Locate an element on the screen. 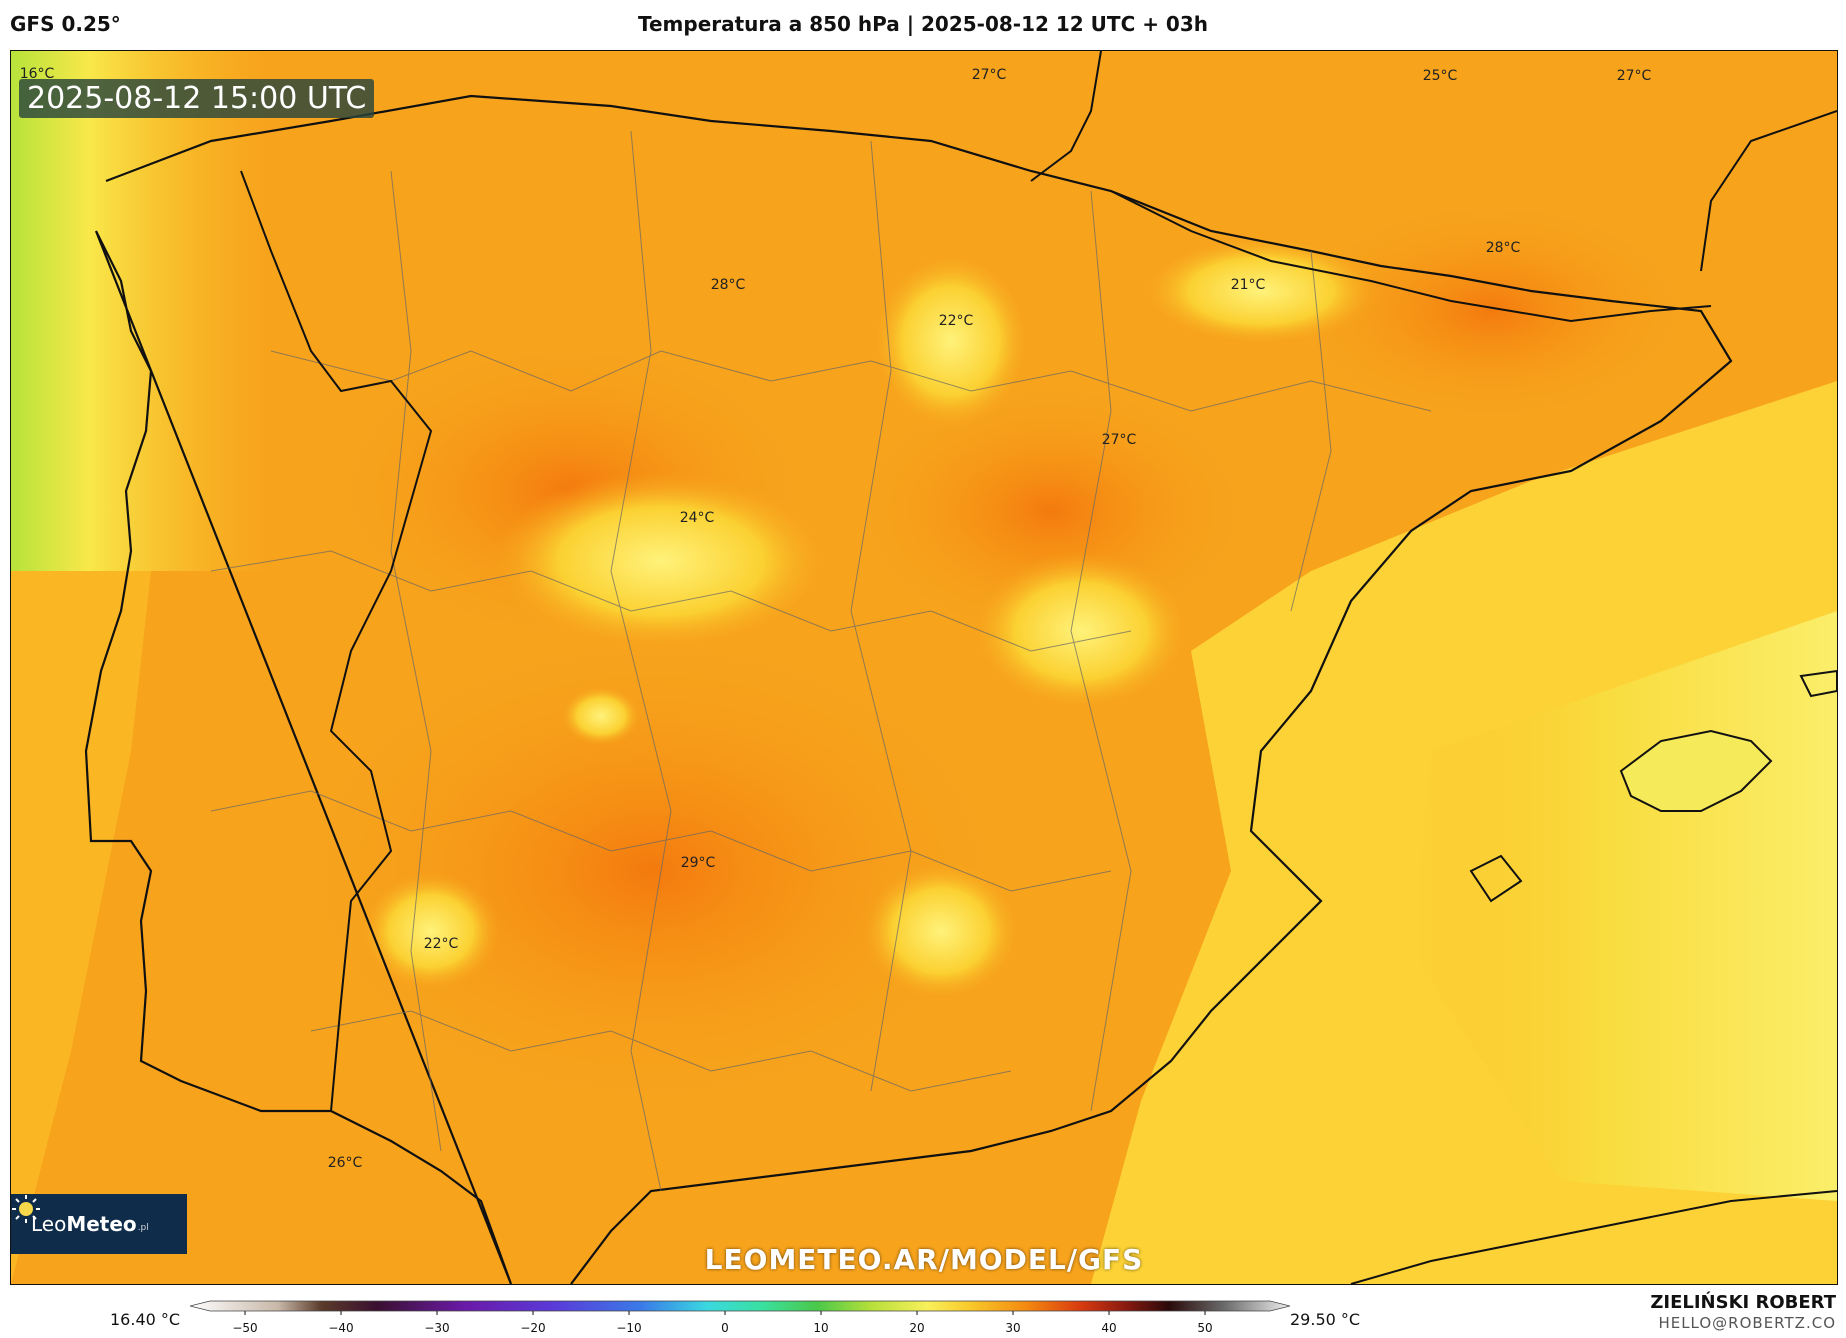  colorbar-tick: 0 is located at coordinates (725, 1328).